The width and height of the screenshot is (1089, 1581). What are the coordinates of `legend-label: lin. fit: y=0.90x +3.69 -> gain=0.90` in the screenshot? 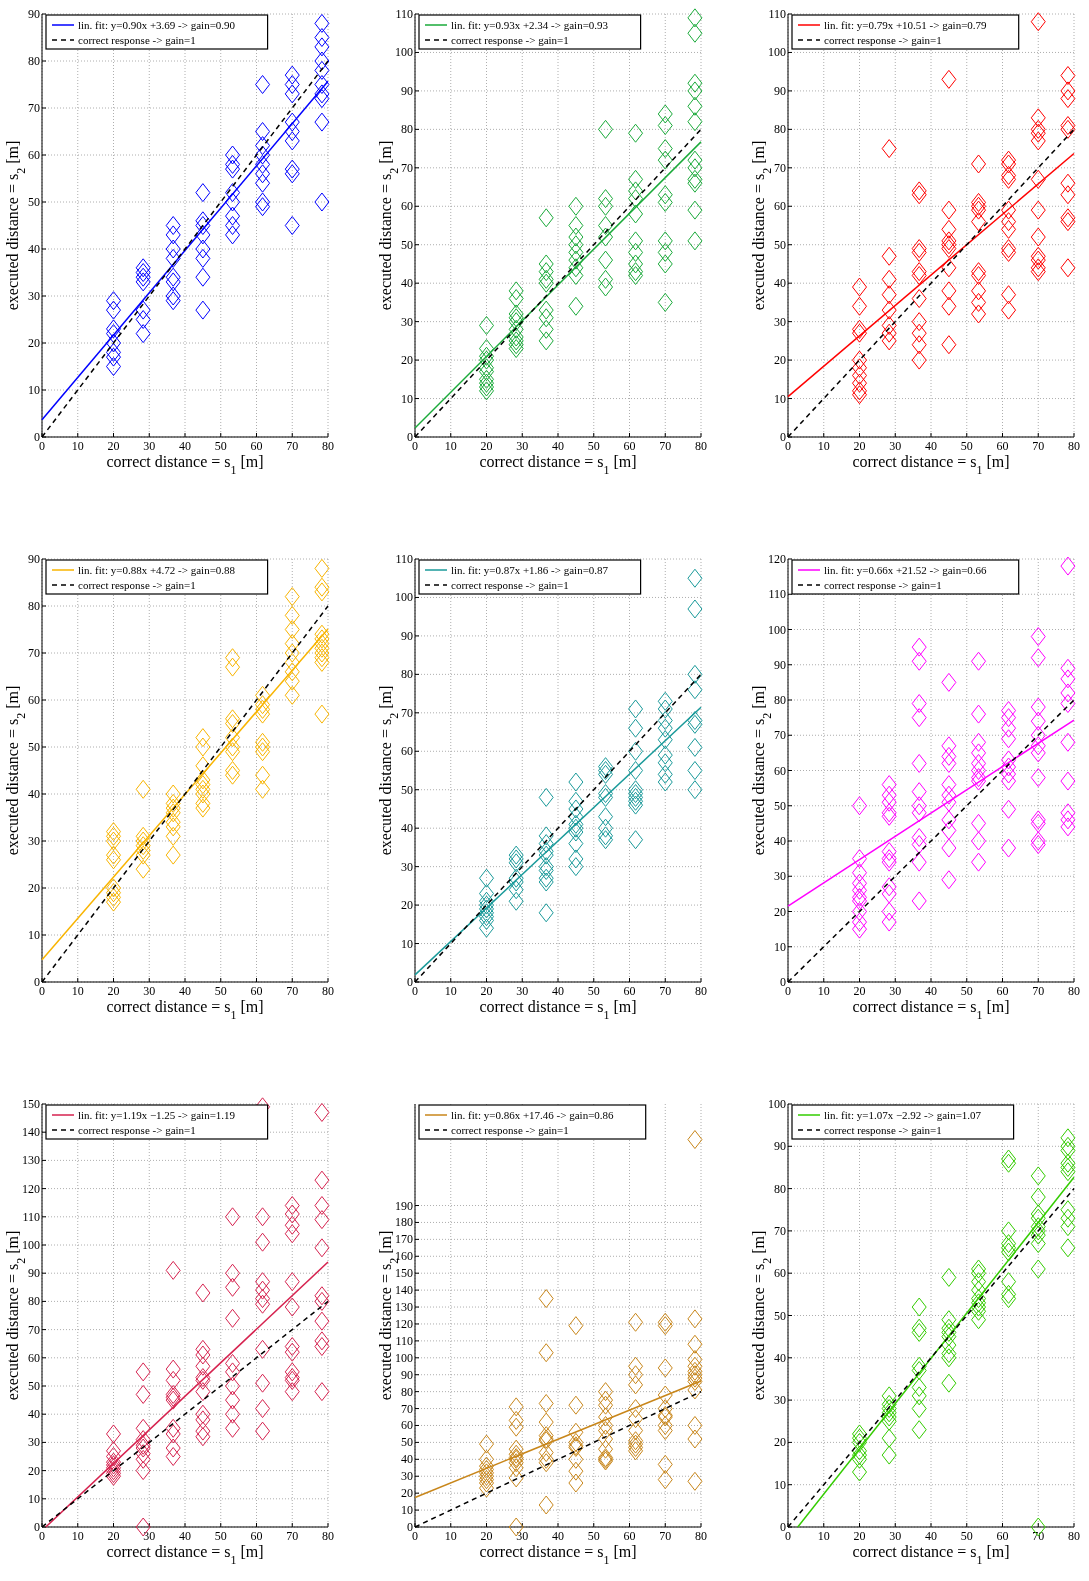 It's located at (157, 25).